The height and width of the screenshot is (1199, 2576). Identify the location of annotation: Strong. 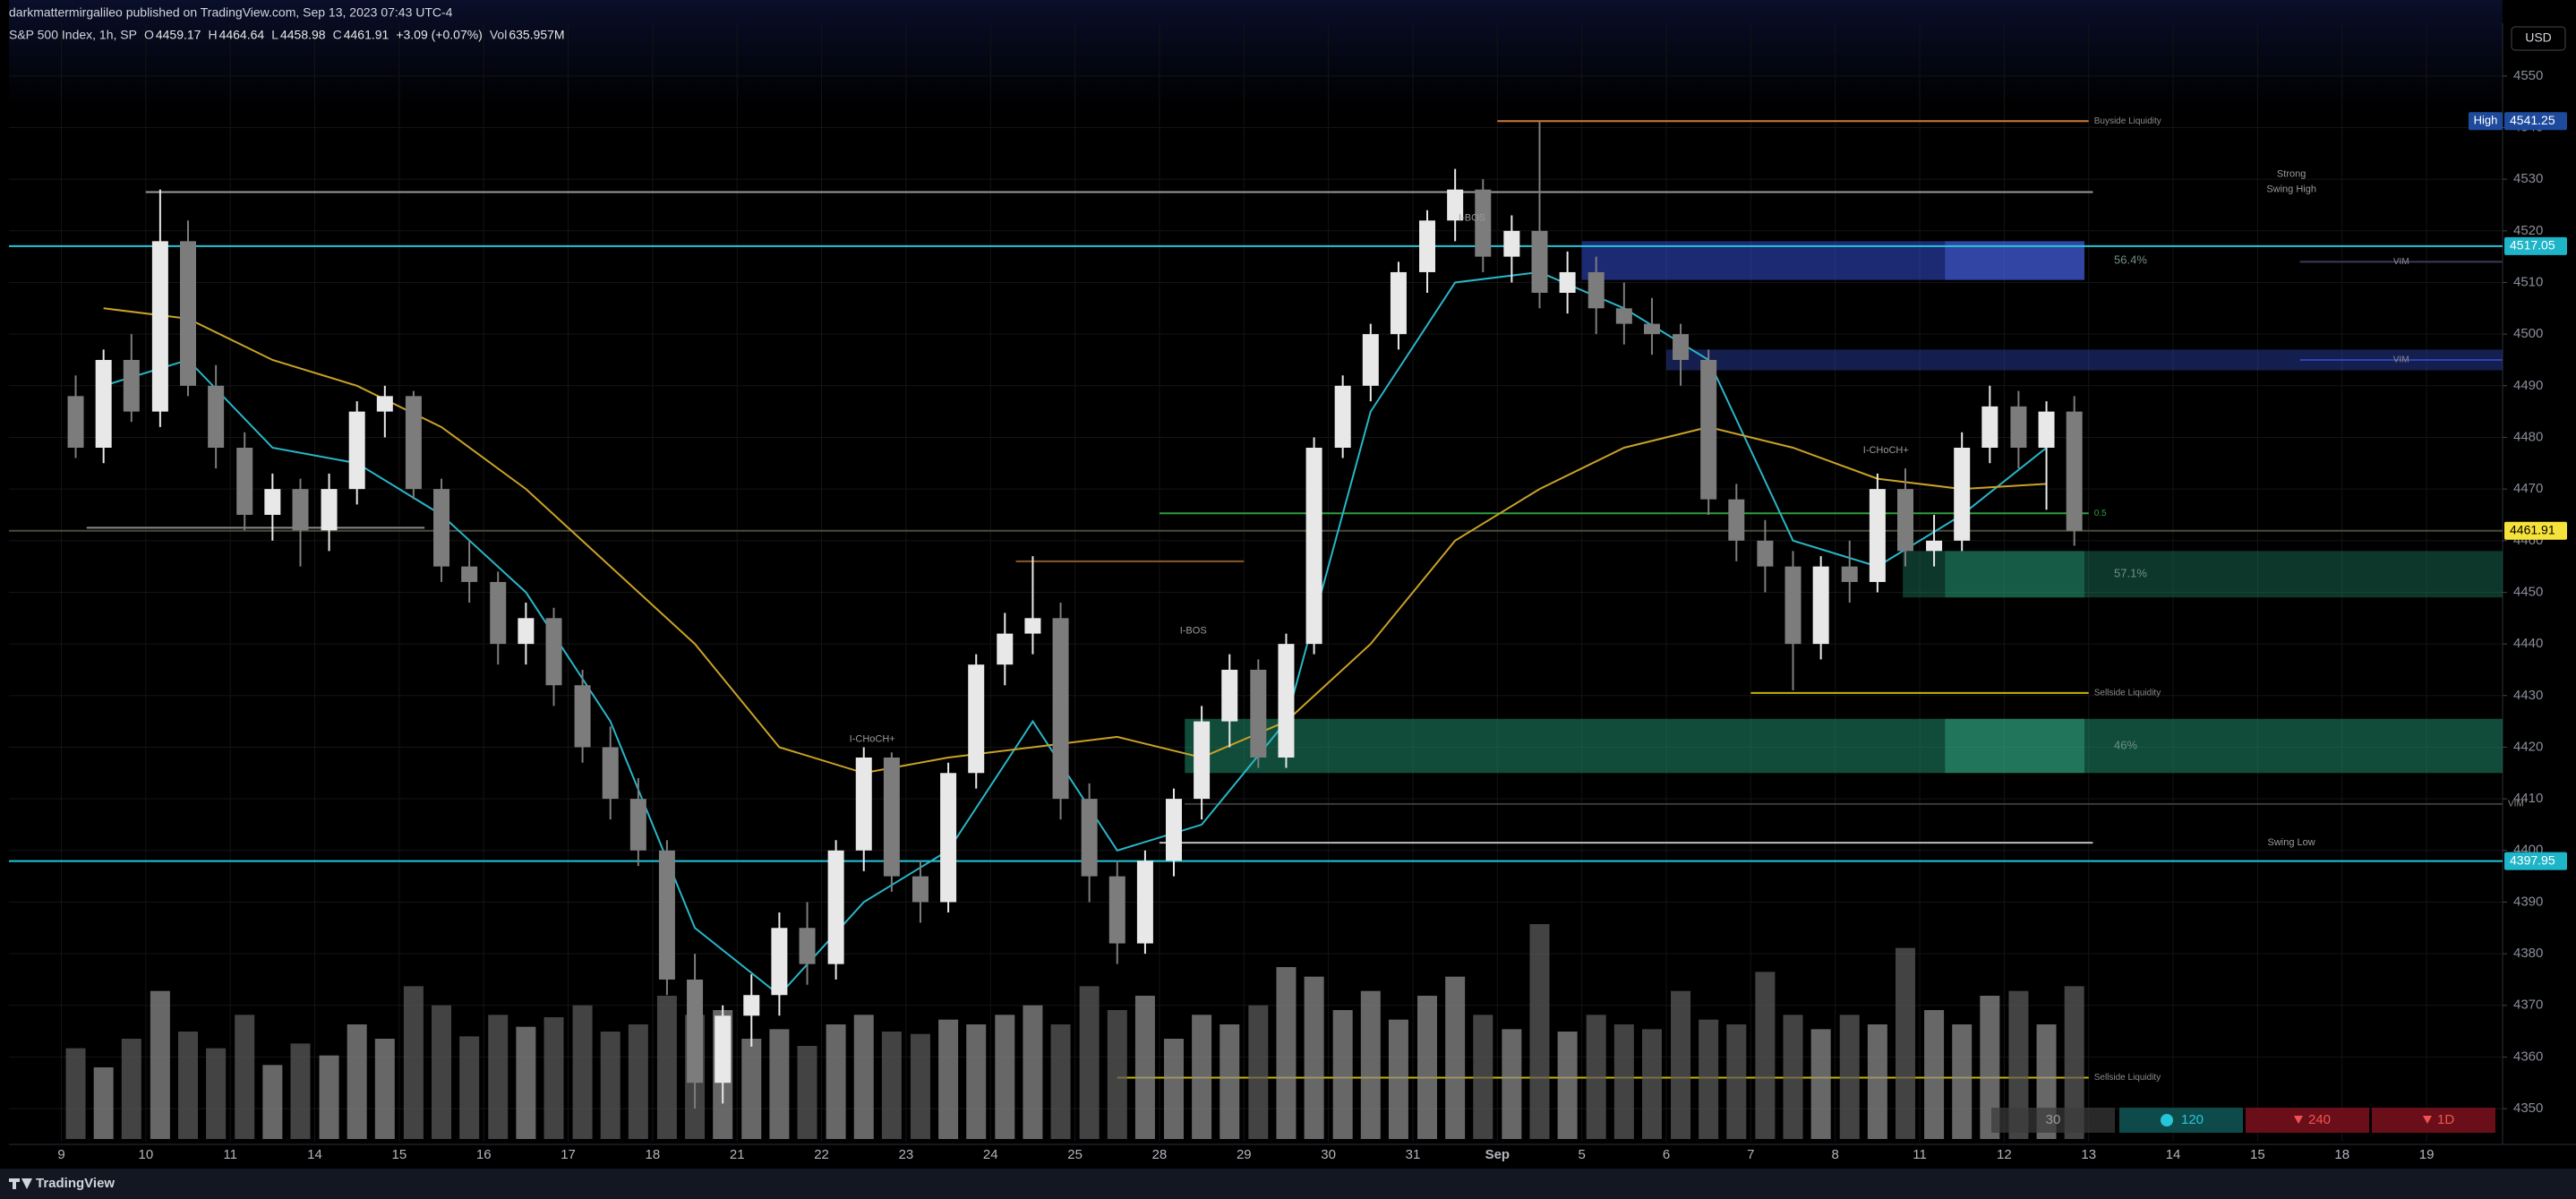
(2291, 173).